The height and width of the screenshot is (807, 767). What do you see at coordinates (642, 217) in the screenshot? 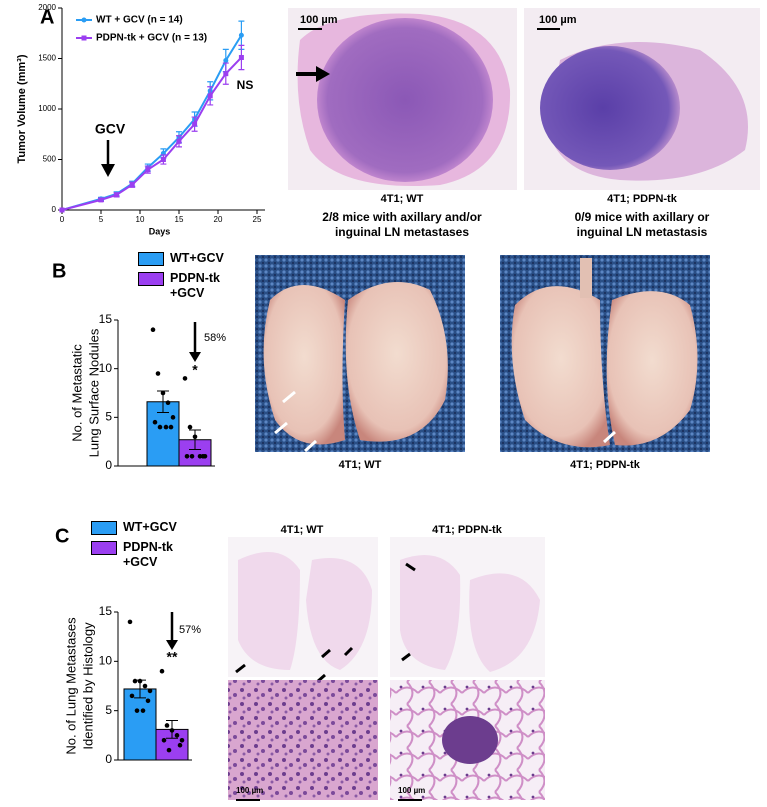
I see `caption: 0/9 mice with axillary or` at bounding box center [642, 217].